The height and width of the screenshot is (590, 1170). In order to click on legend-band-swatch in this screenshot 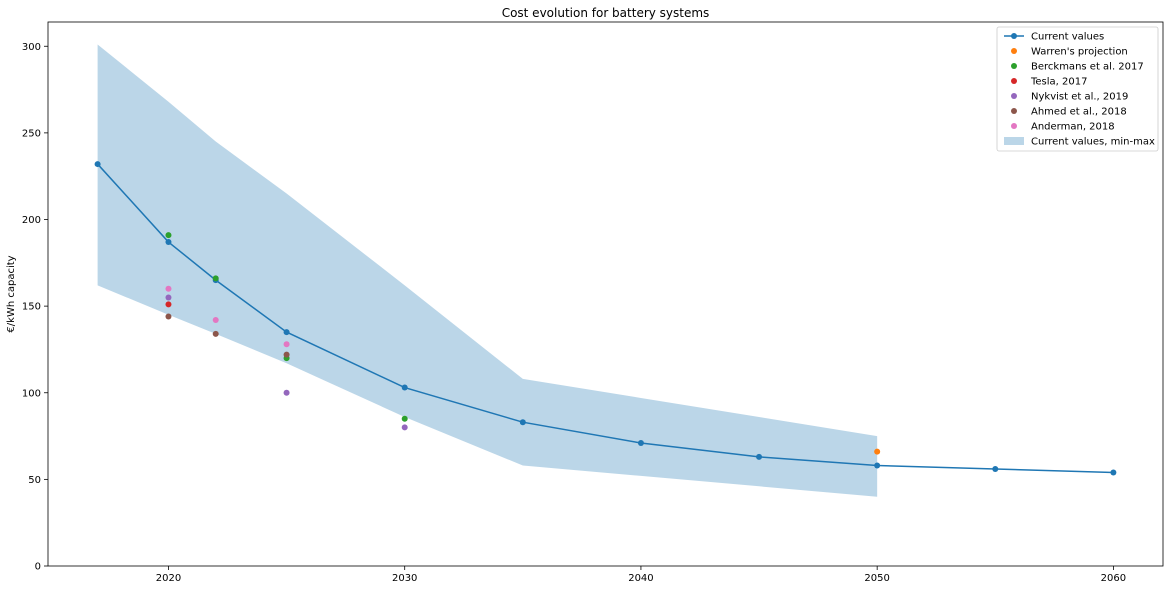, I will do `click(1014, 141)`.